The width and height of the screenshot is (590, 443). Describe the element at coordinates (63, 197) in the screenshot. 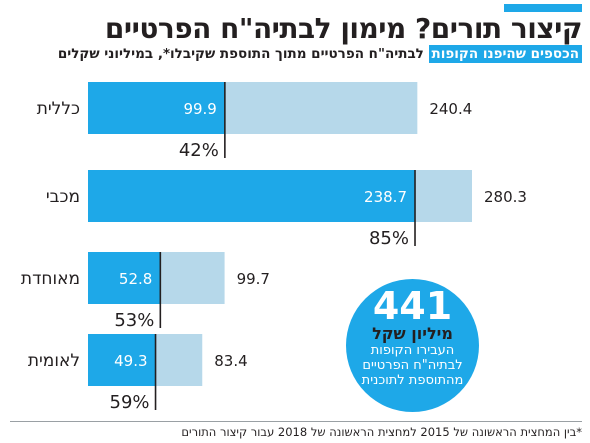

I see `category-label: מכבי` at that location.